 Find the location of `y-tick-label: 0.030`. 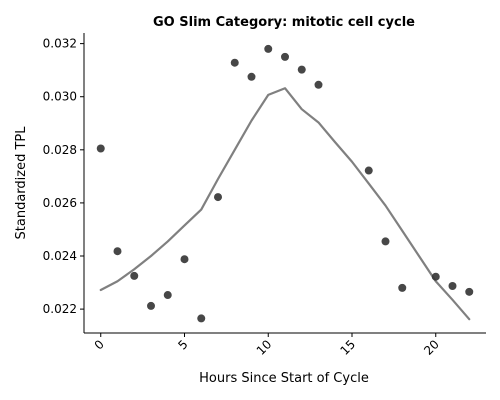

y-tick-label: 0.030 is located at coordinates (60, 97).